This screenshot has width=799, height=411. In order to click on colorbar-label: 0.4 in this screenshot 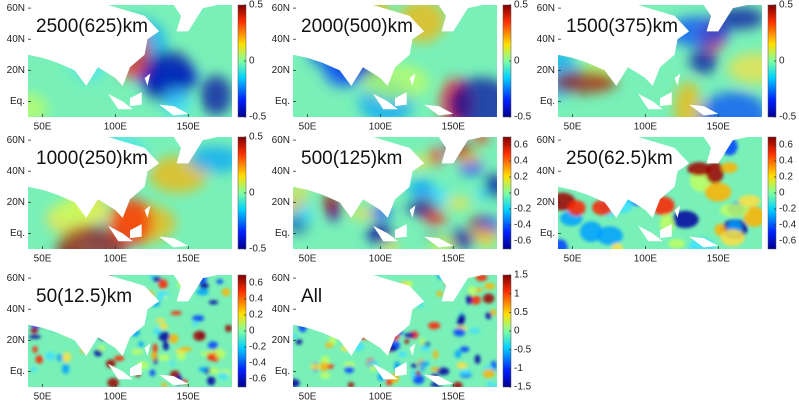, I will do `click(521, 161)`.